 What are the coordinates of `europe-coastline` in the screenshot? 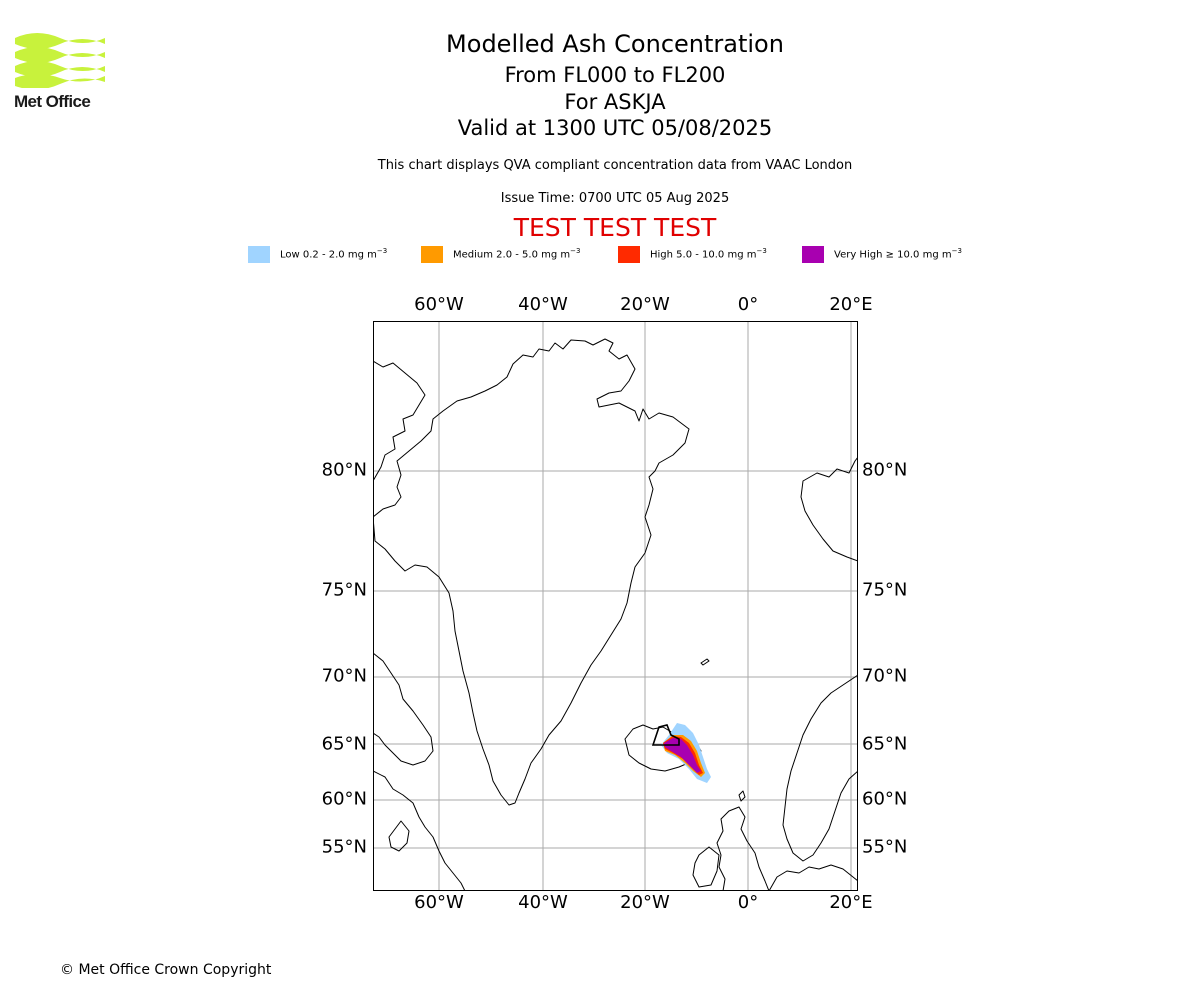 It's located at (813, 877).